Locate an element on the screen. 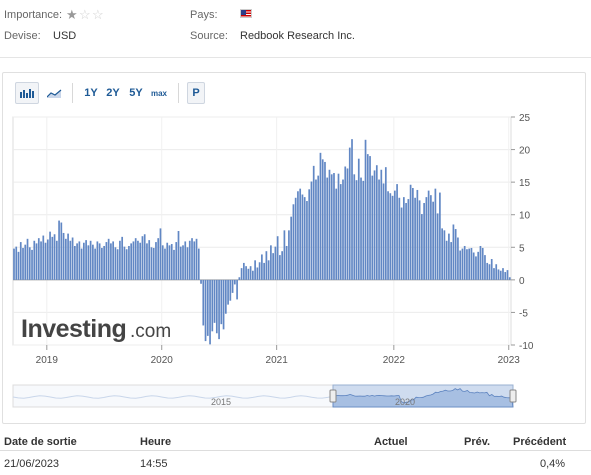 Image resolution: width=591 pixels, height=475 pixels. area-chart-button is located at coordinates (54, 93).